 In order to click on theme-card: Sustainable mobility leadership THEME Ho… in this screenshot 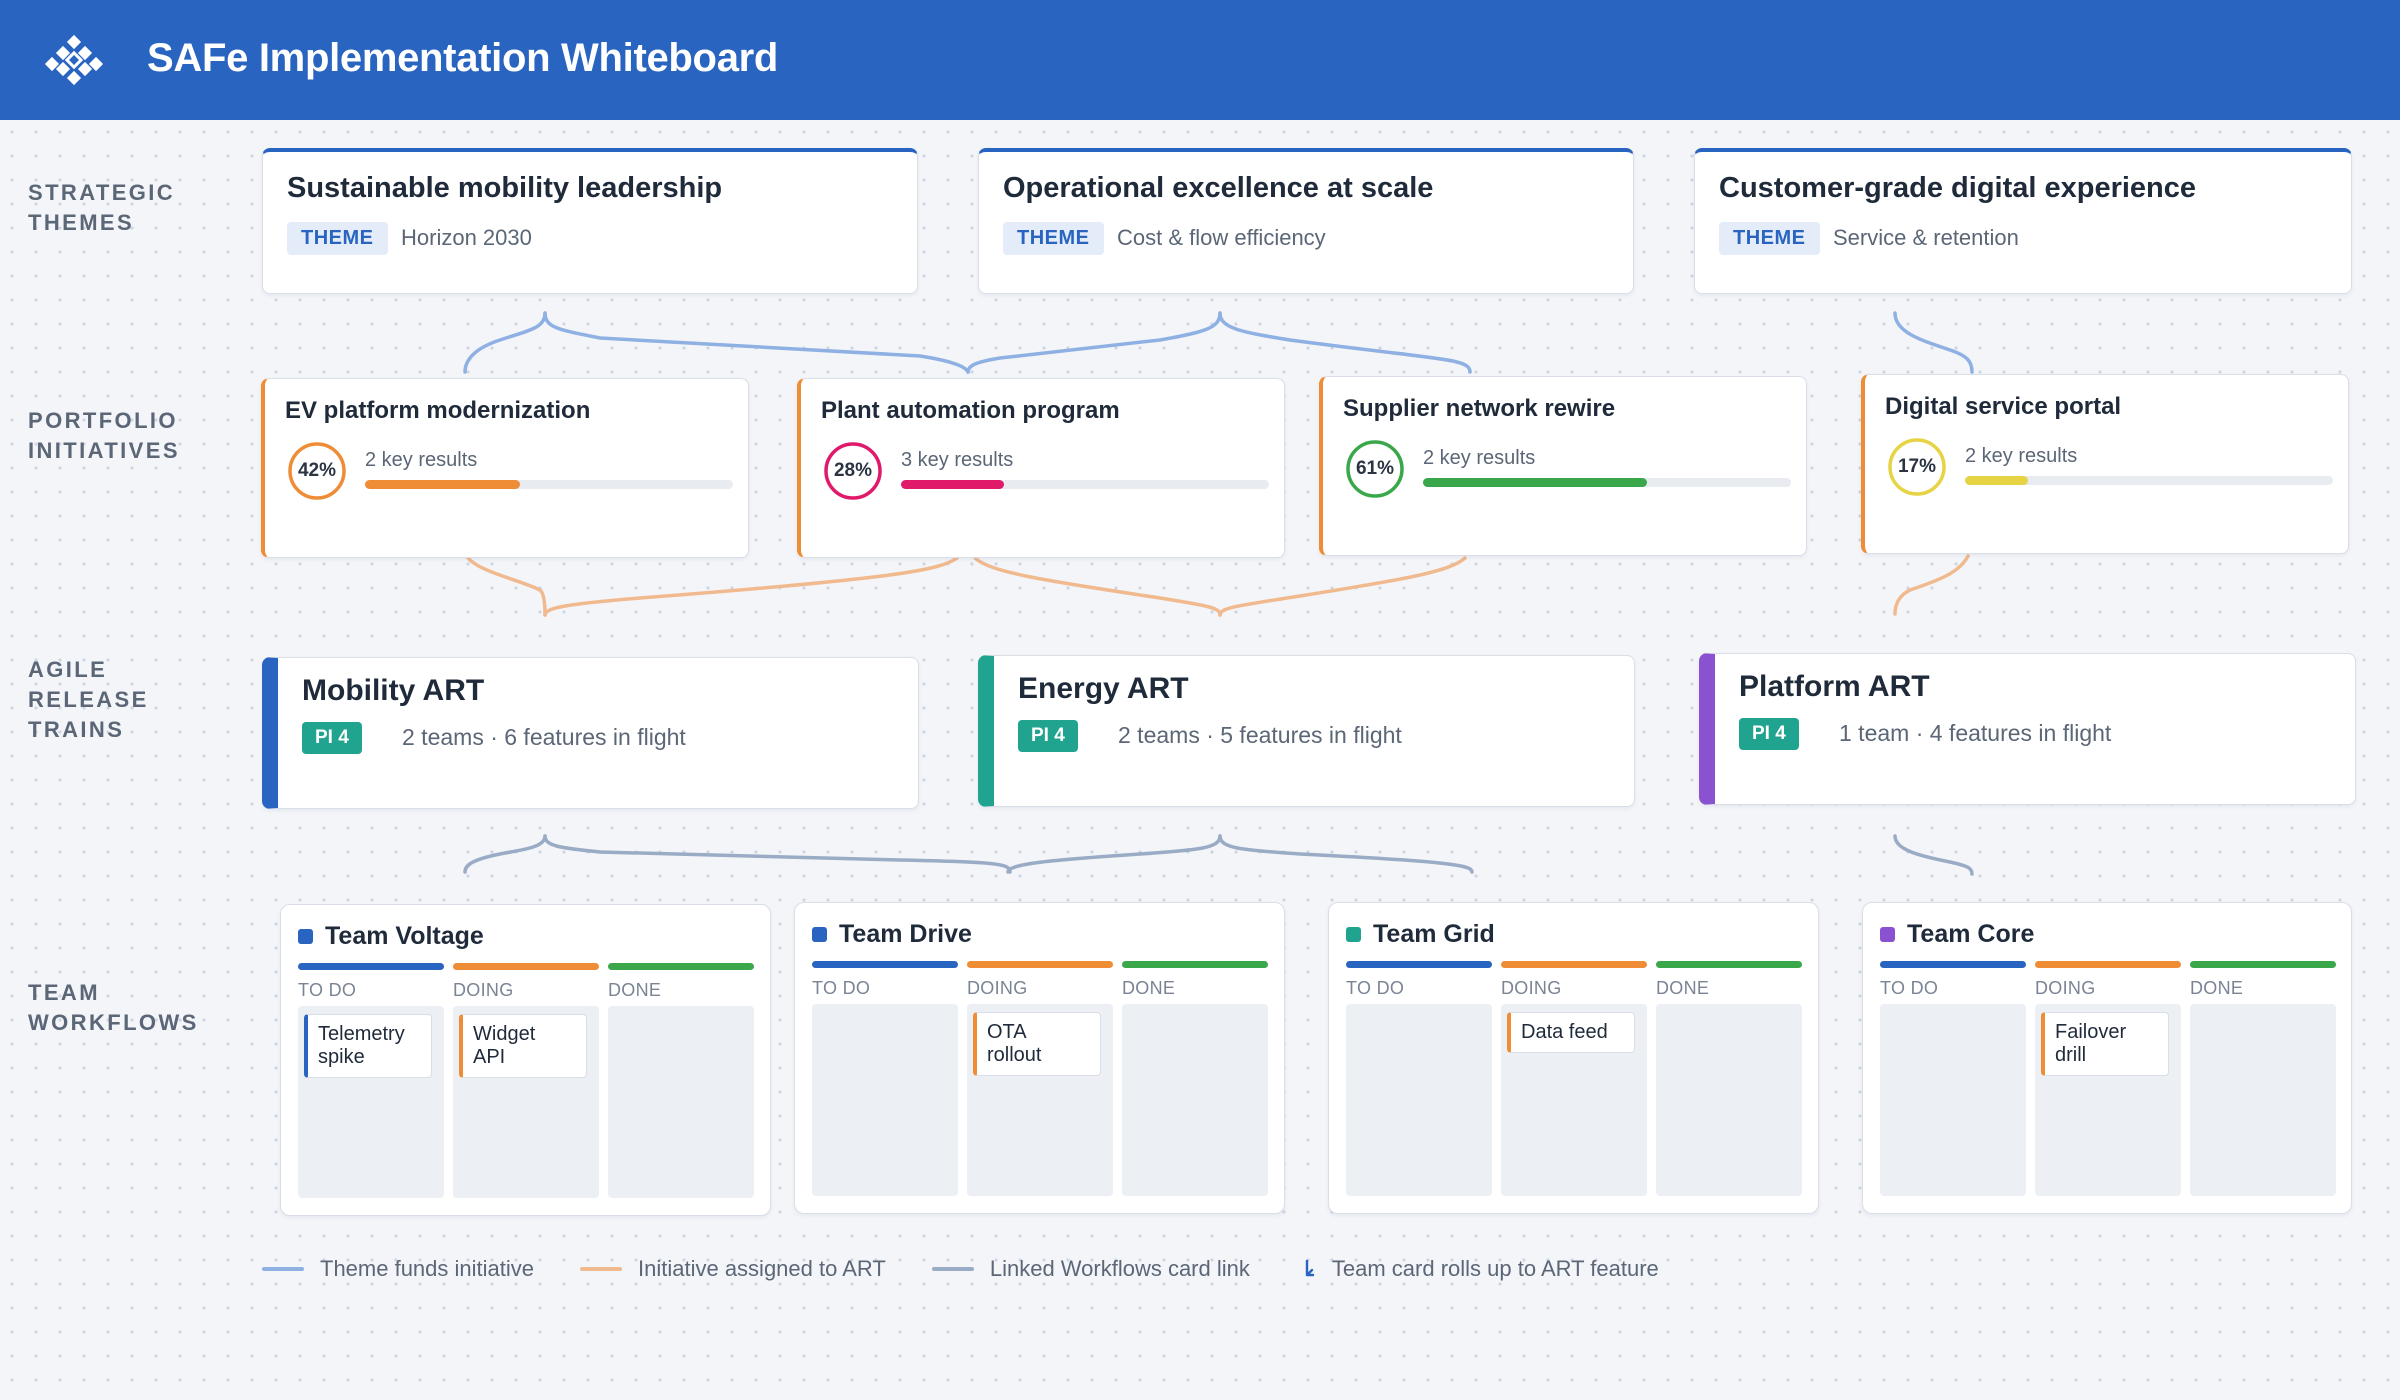, I will do `click(590, 221)`.